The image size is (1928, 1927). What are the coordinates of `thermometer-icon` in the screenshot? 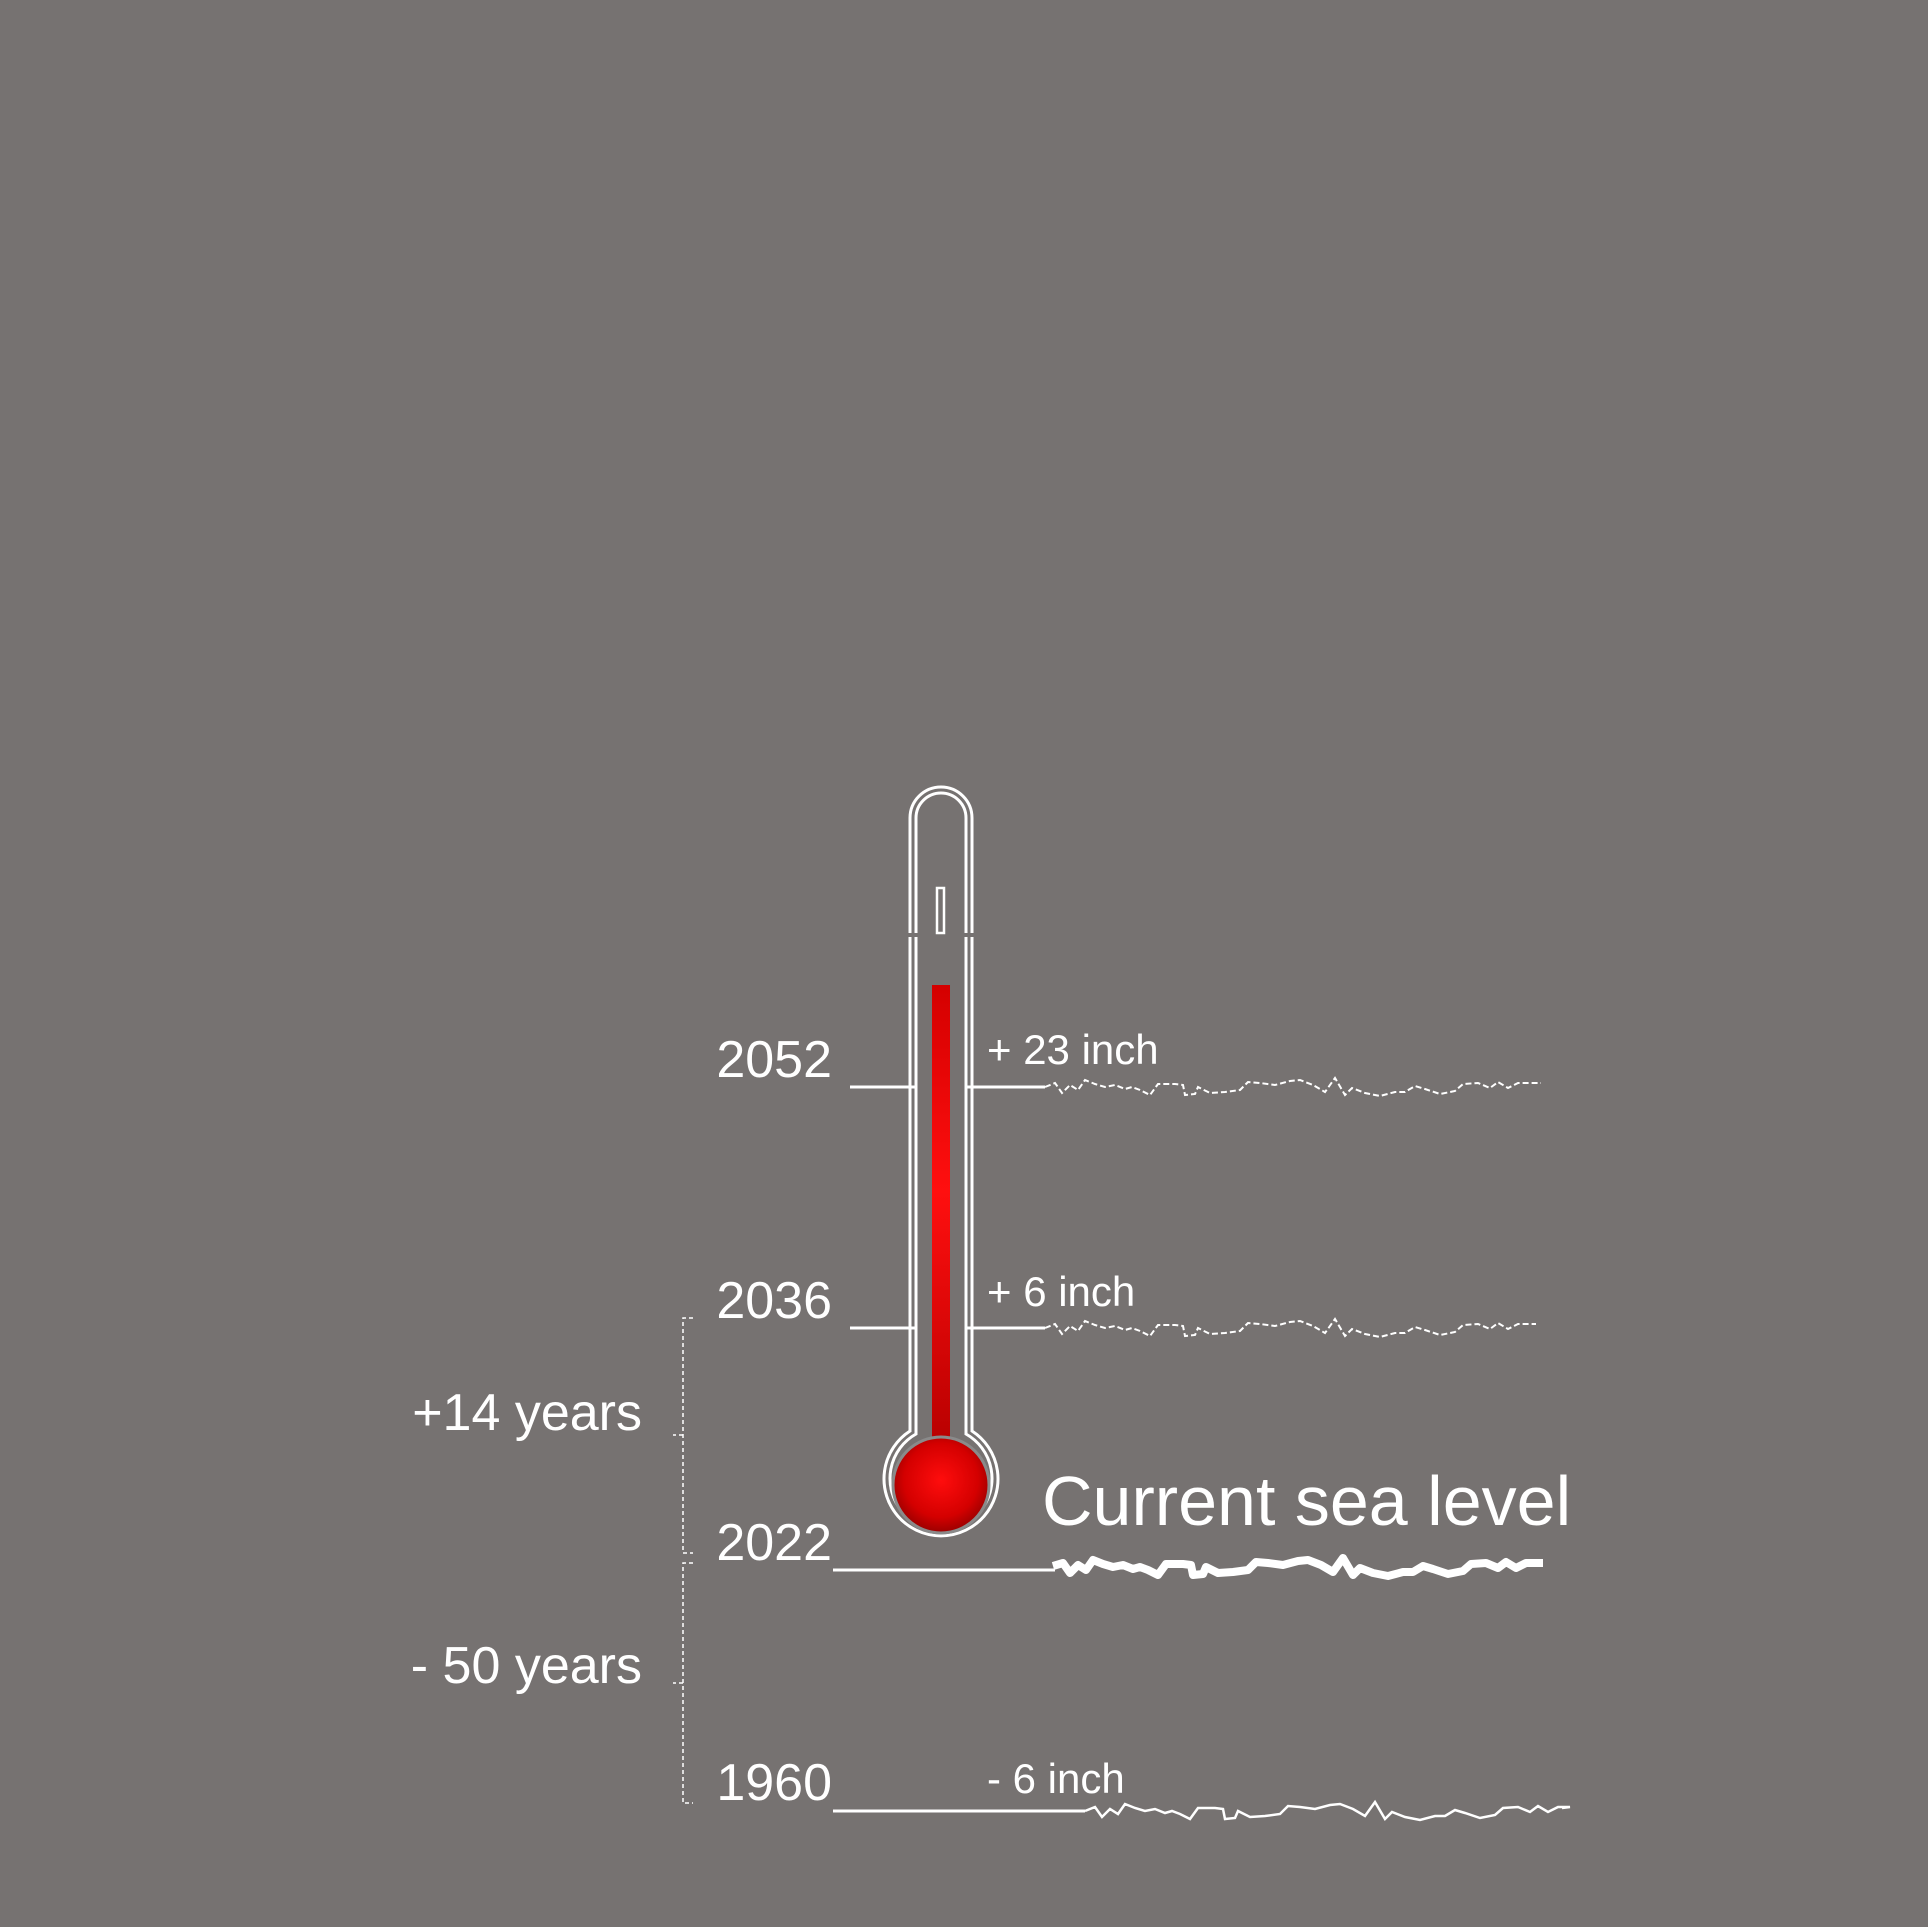 It's located at (941, 1161).